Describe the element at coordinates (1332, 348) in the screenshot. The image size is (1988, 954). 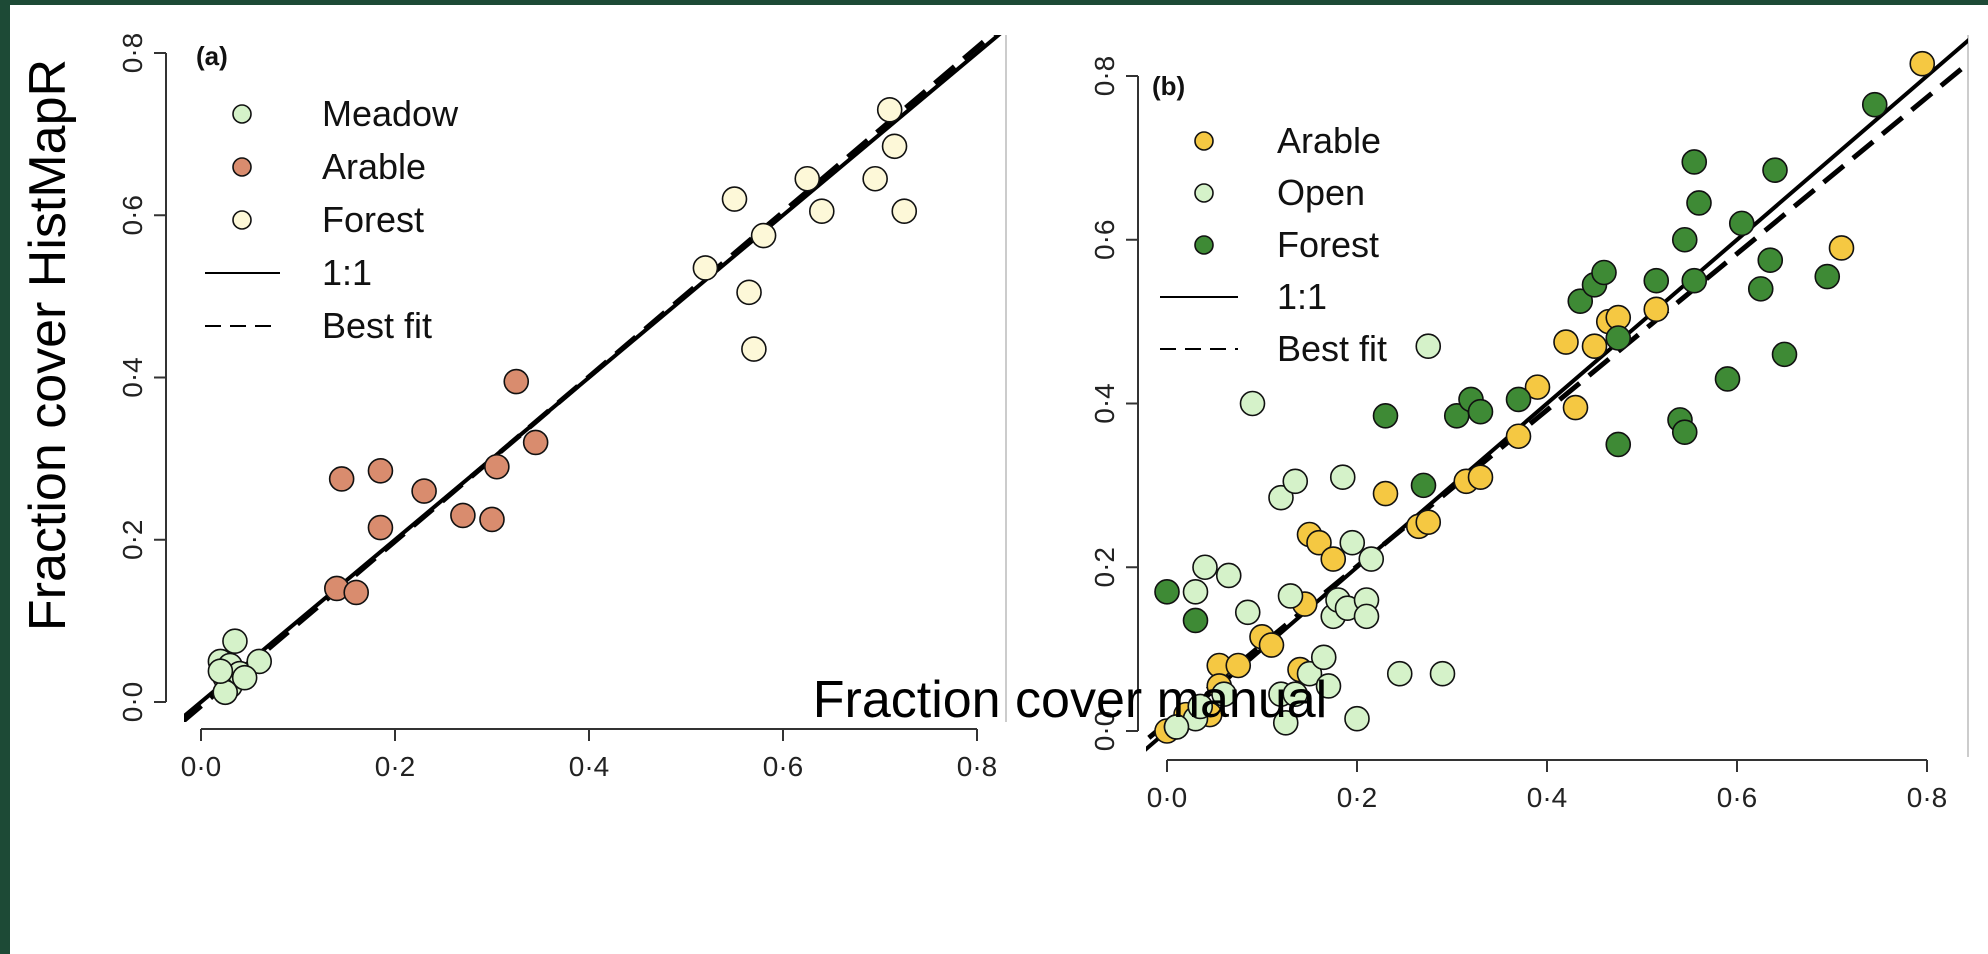
I see `legend-label: Best fit` at that location.